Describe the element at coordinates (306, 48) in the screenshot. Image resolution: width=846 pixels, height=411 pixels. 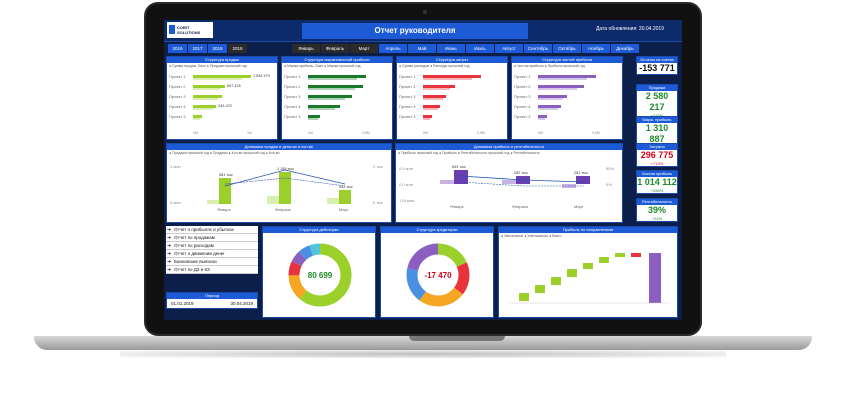
I see `month-chip: Январь` at that location.